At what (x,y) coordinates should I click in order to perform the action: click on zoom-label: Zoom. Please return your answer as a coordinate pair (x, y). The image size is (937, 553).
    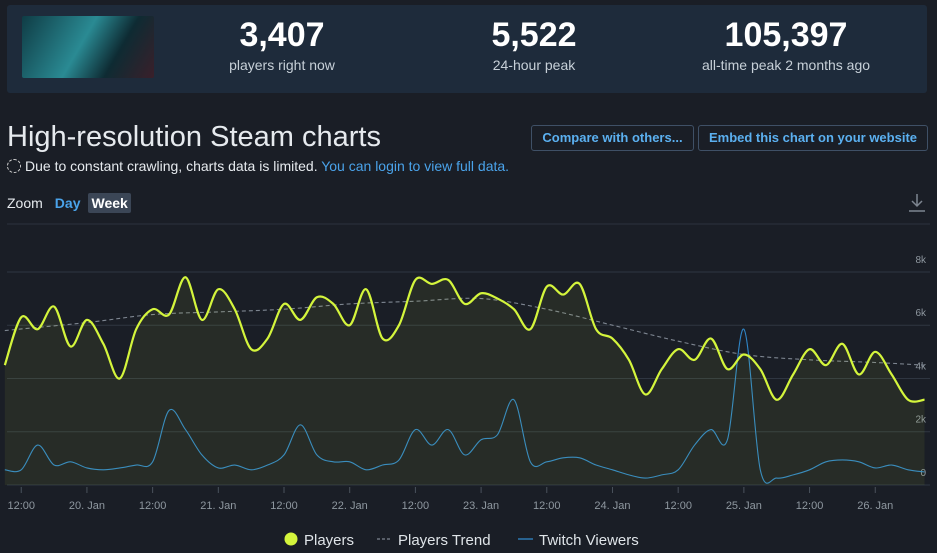
    Looking at the image, I should click on (25, 203).